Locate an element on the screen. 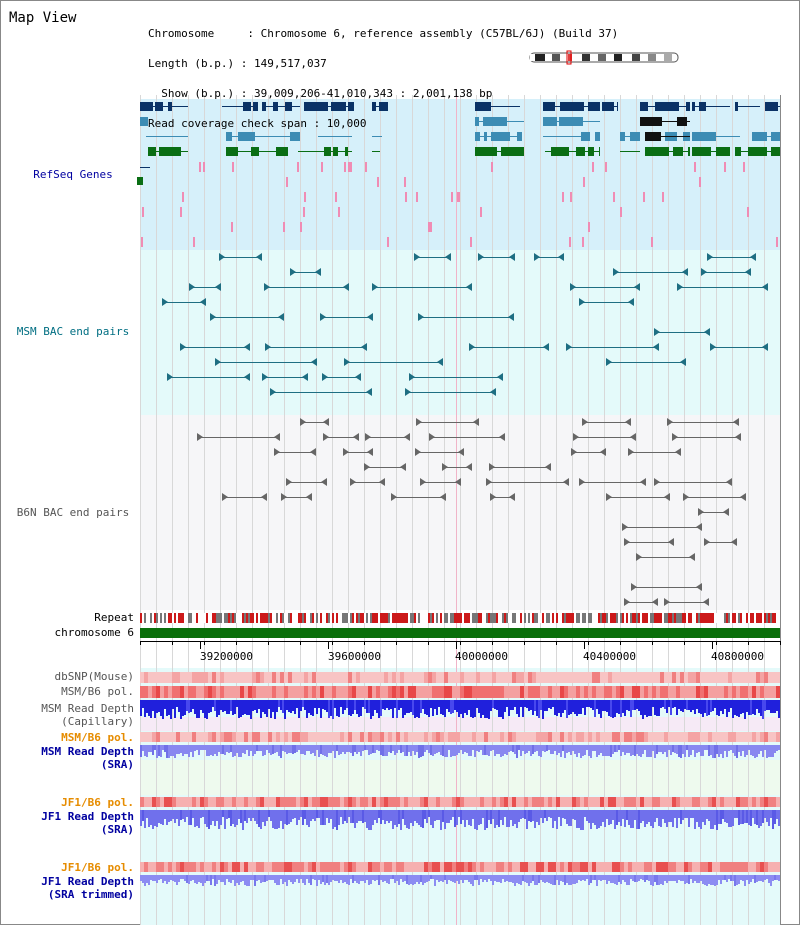 This screenshot has width=800, height=925. track-label-dbsnp: dbSNP(Mouse) is located at coordinates (94, 676).